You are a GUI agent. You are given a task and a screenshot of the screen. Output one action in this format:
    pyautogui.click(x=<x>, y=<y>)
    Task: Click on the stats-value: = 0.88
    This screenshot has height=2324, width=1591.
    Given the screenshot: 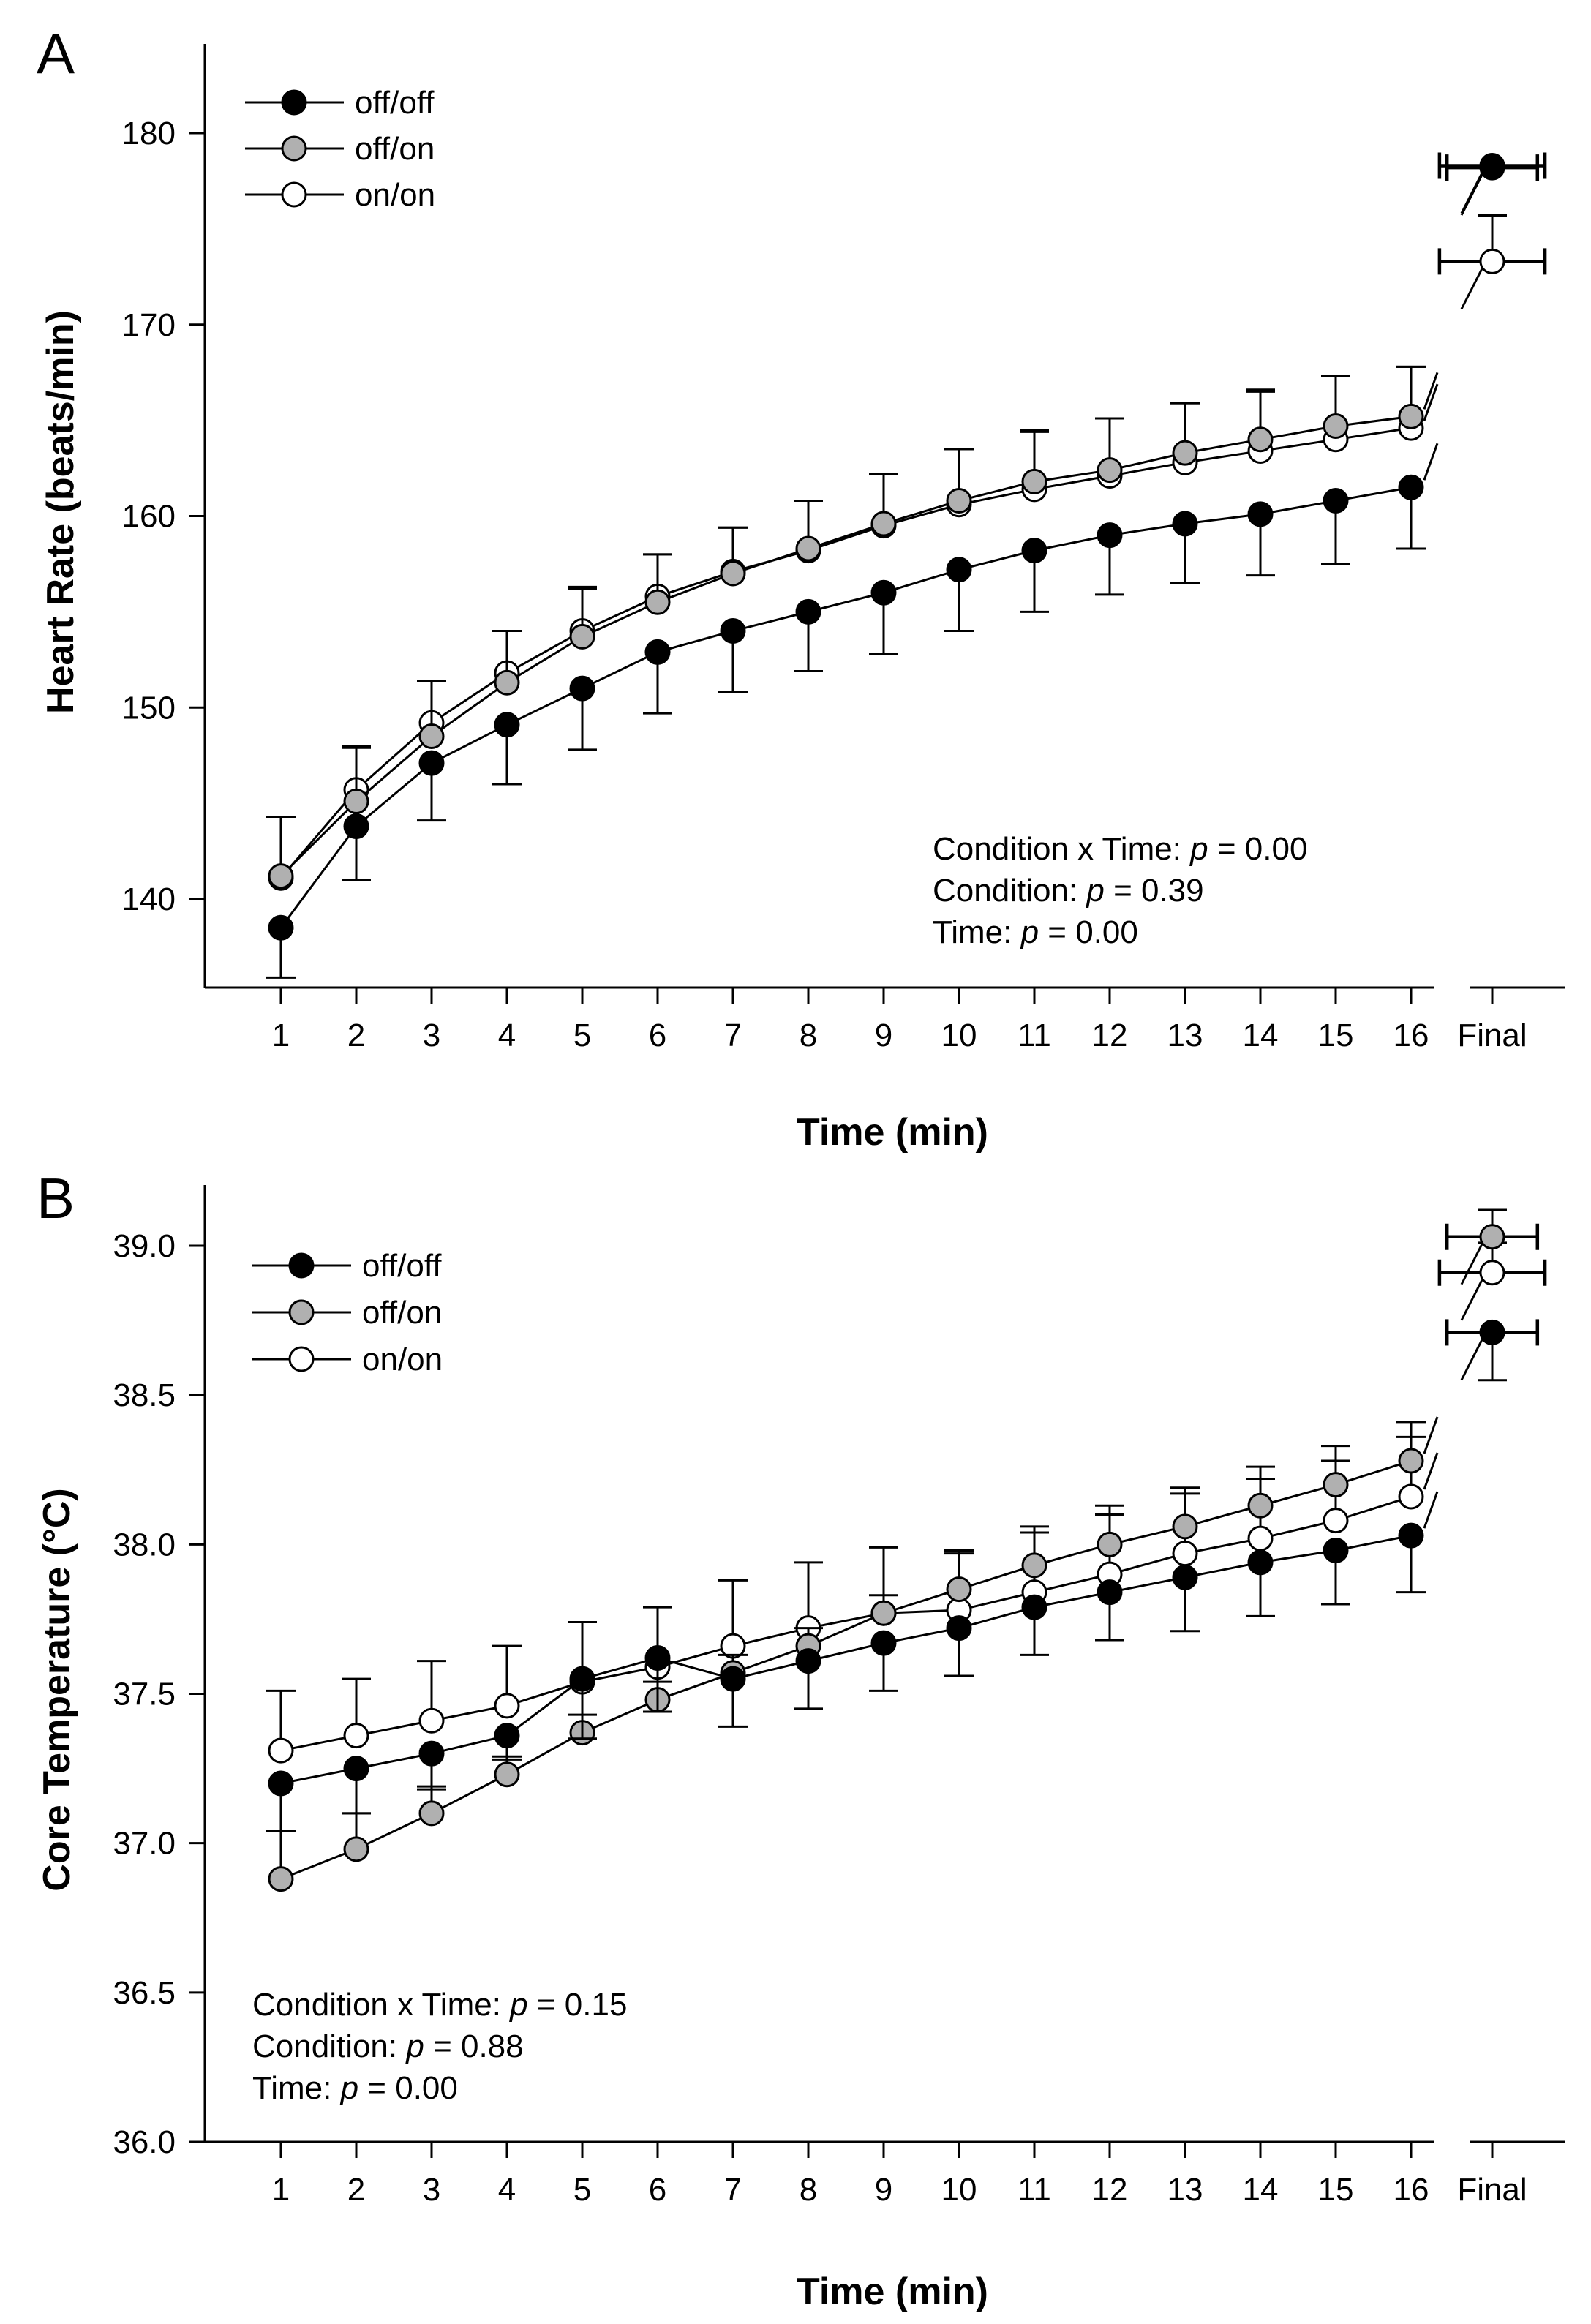 What is the action you would take?
    pyautogui.click(x=474, y=2046)
    